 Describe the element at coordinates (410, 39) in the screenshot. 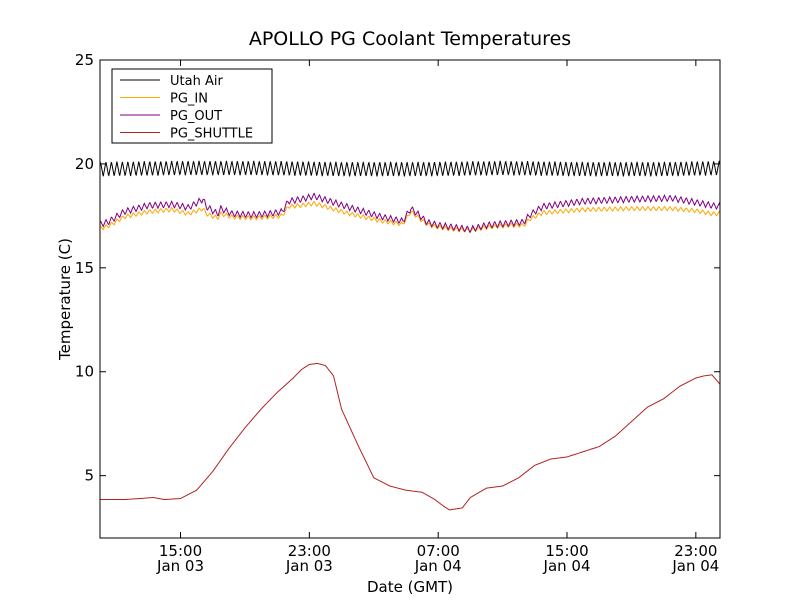

I see `chart-title: APOLLO PG Coolant Temperatures` at that location.